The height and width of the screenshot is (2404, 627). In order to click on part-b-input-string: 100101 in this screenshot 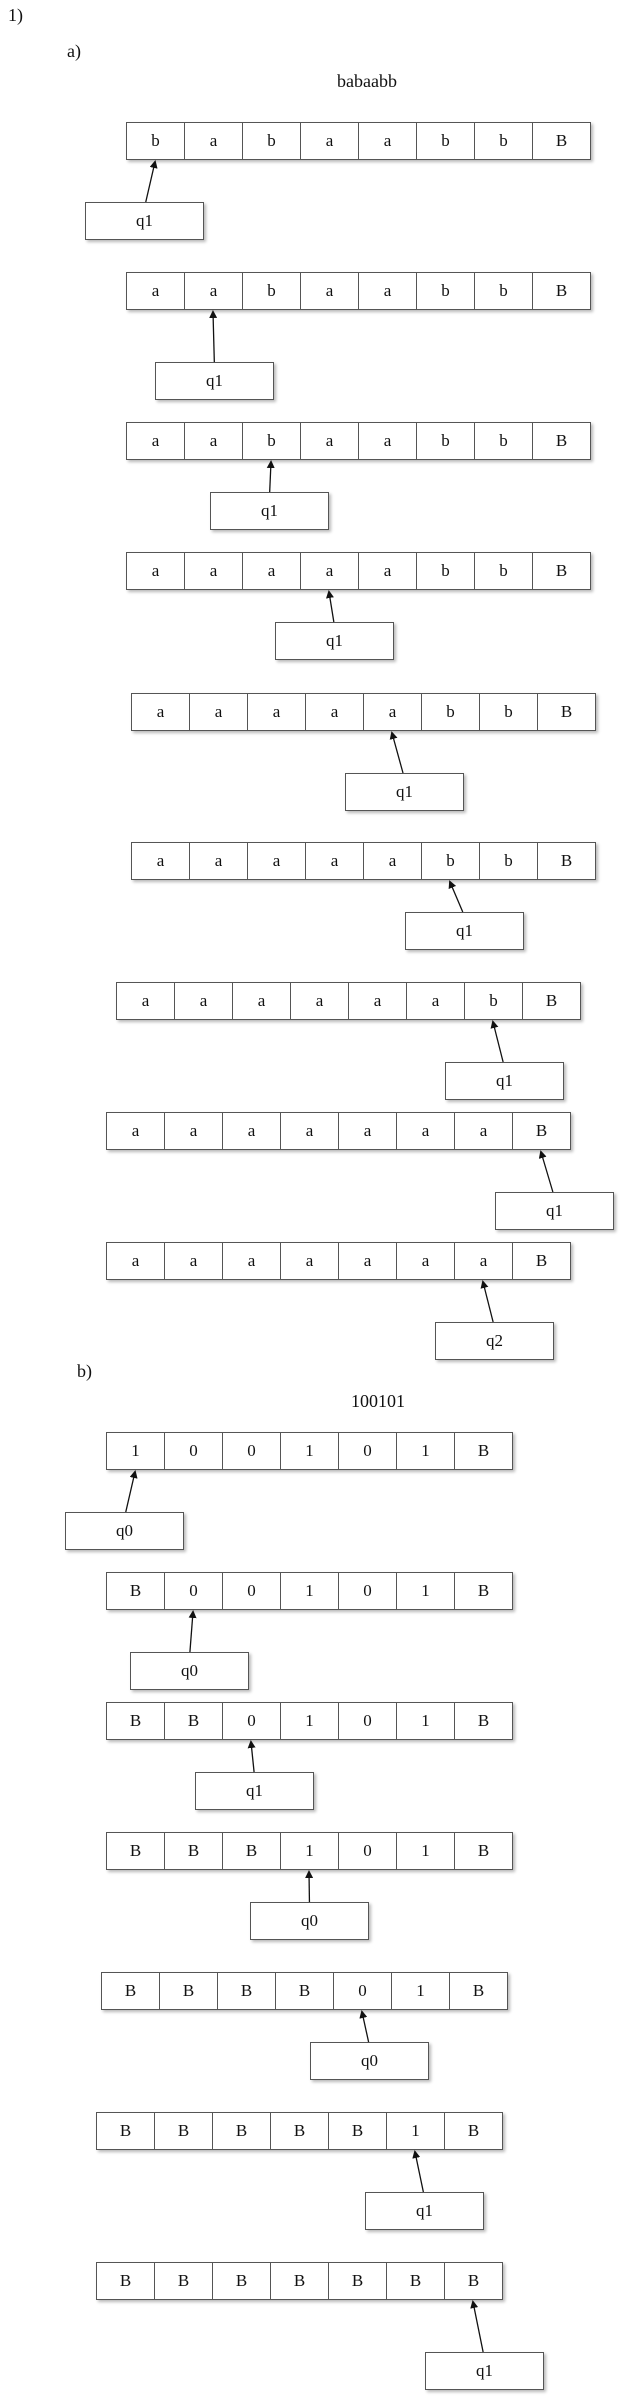, I will do `click(378, 1401)`.